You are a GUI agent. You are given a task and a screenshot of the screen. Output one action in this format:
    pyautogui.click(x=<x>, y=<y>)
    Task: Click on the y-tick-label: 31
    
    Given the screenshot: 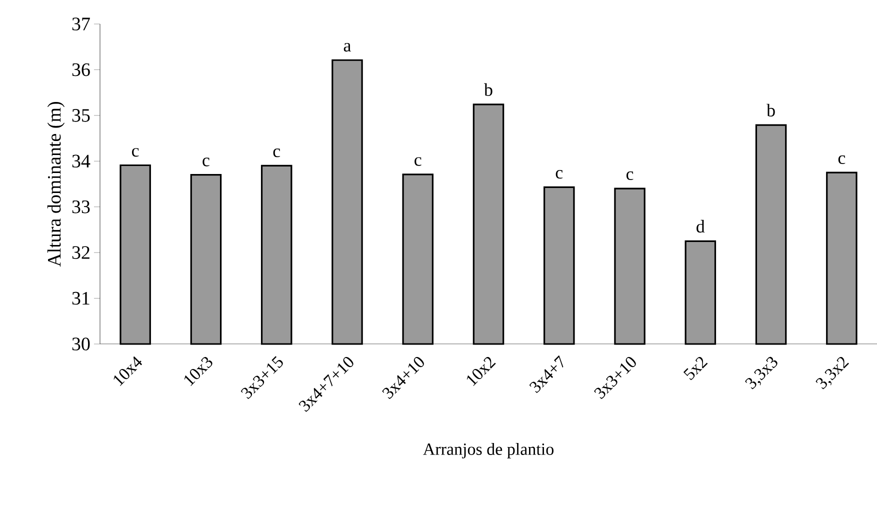 What is the action you would take?
    pyautogui.click(x=81, y=298)
    